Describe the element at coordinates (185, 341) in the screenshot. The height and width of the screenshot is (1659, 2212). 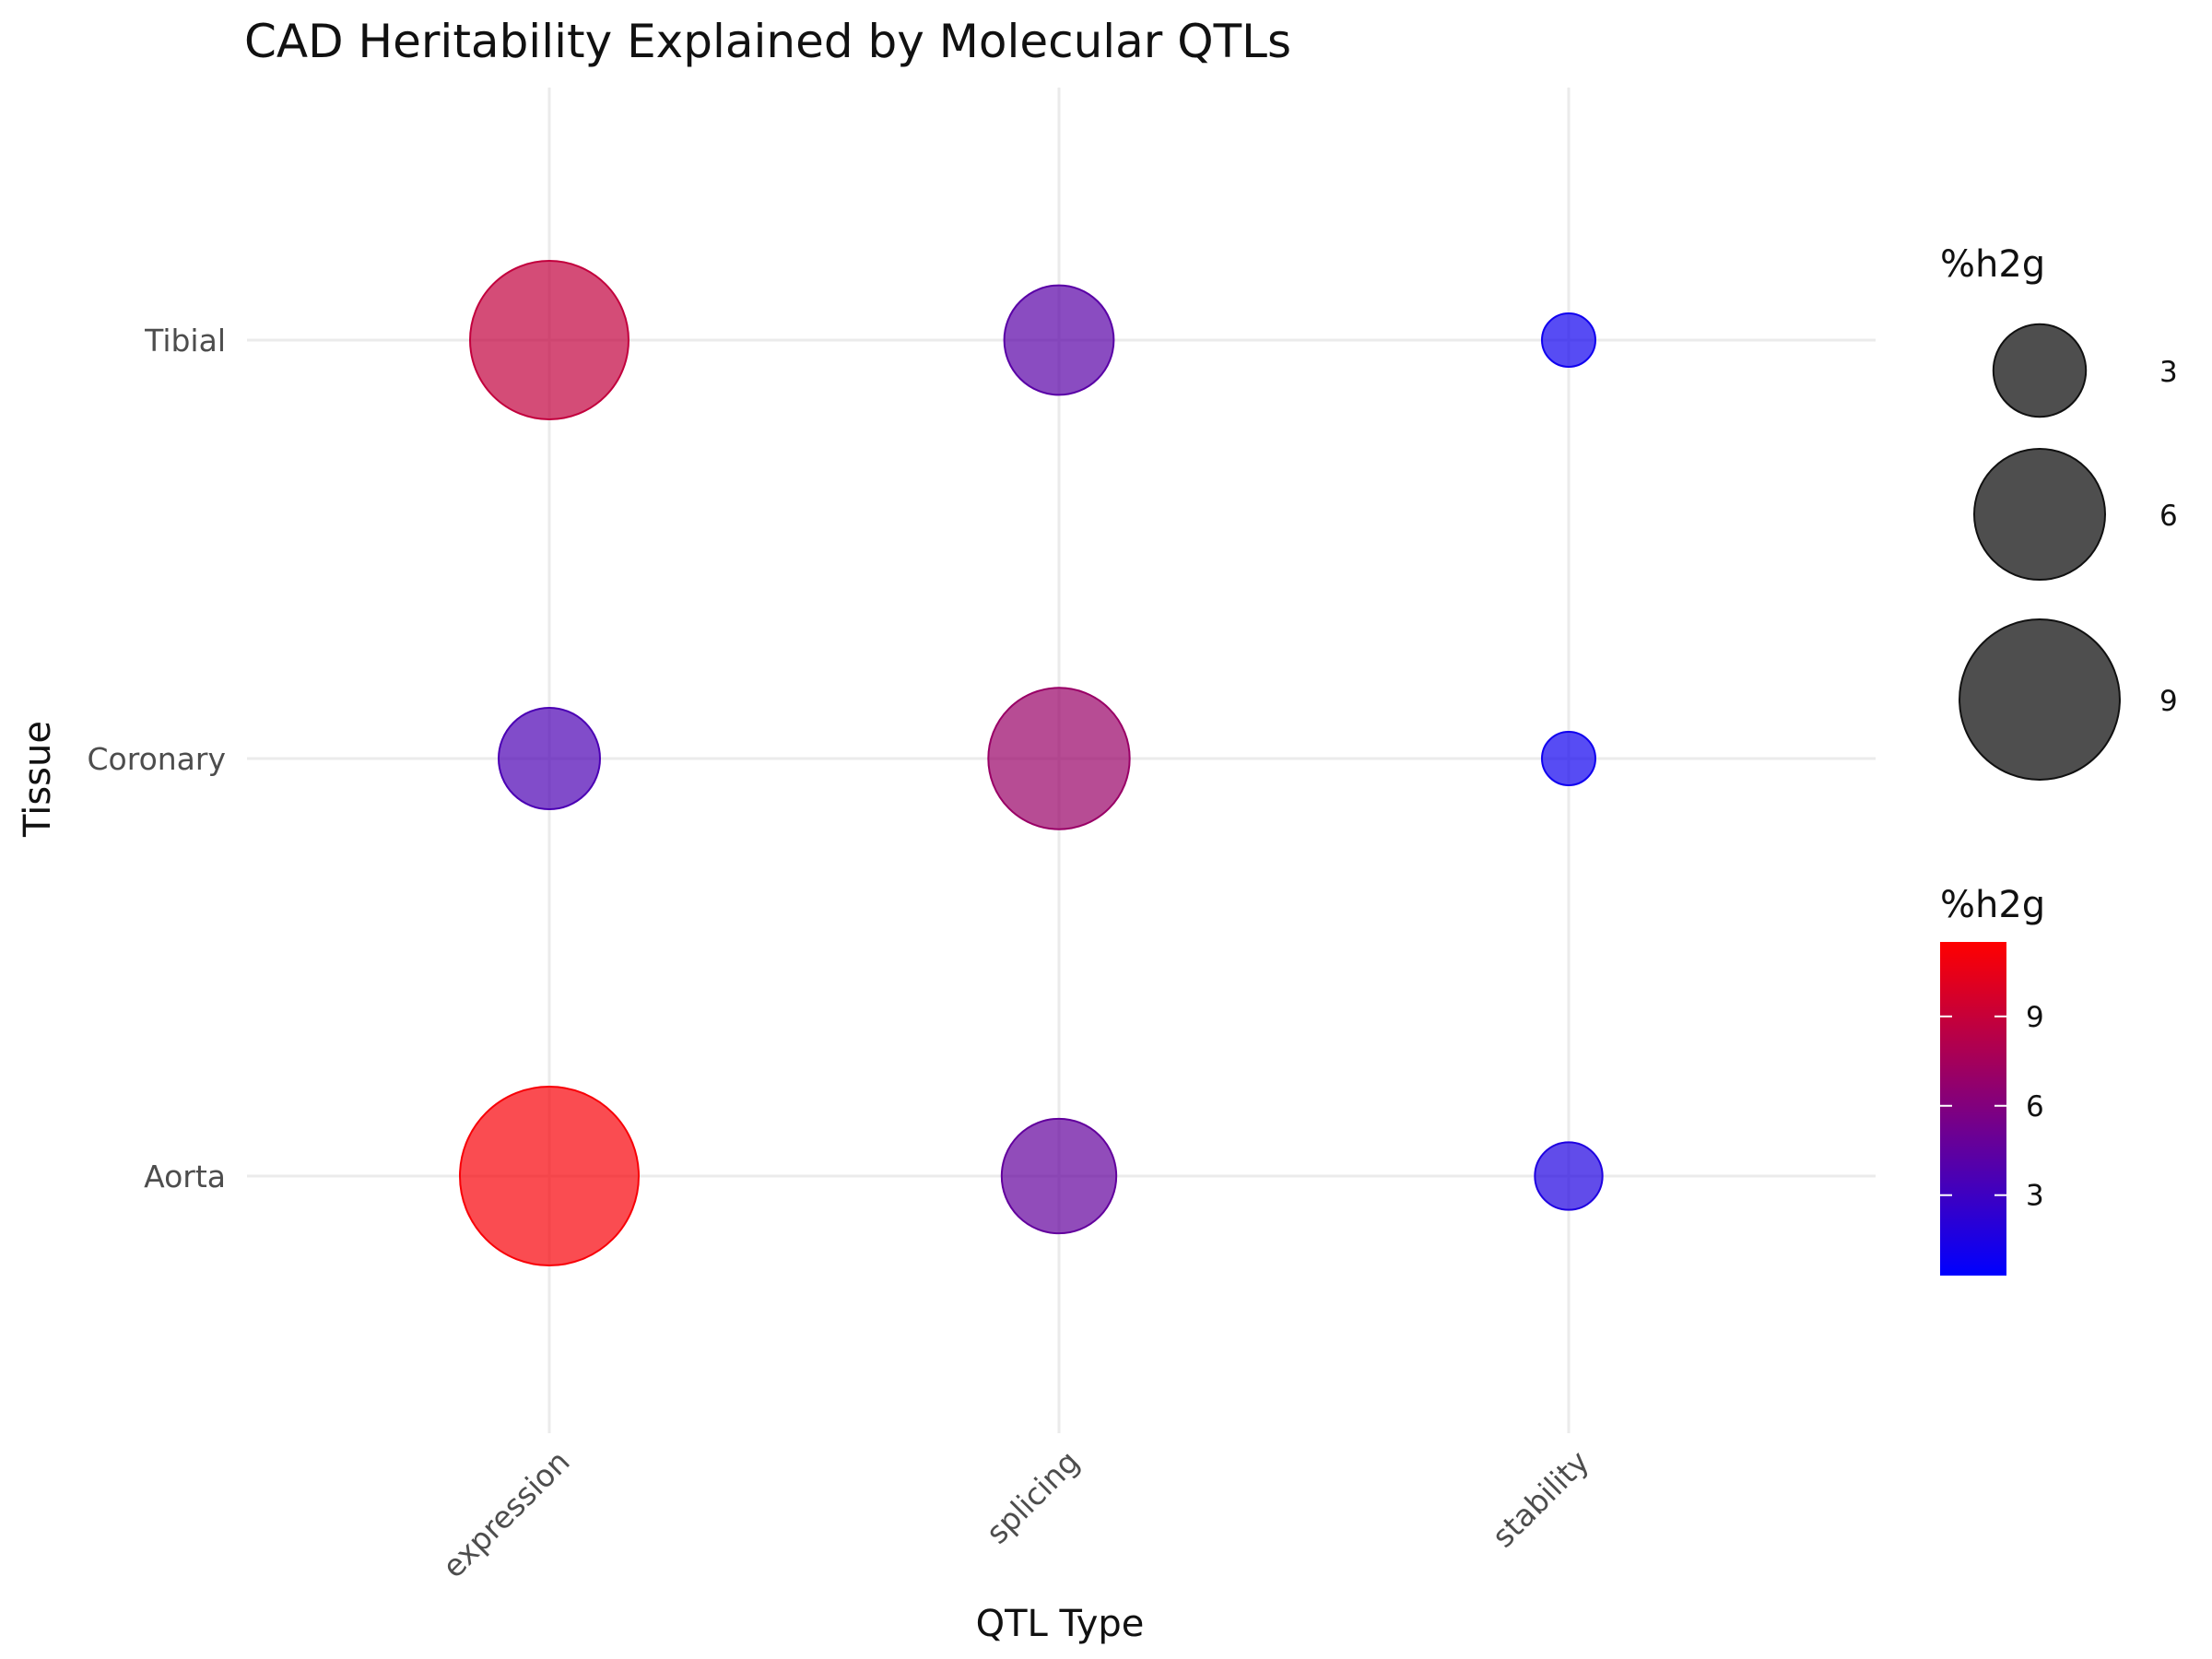
I see `y-tick-label: Tibial` at that location.